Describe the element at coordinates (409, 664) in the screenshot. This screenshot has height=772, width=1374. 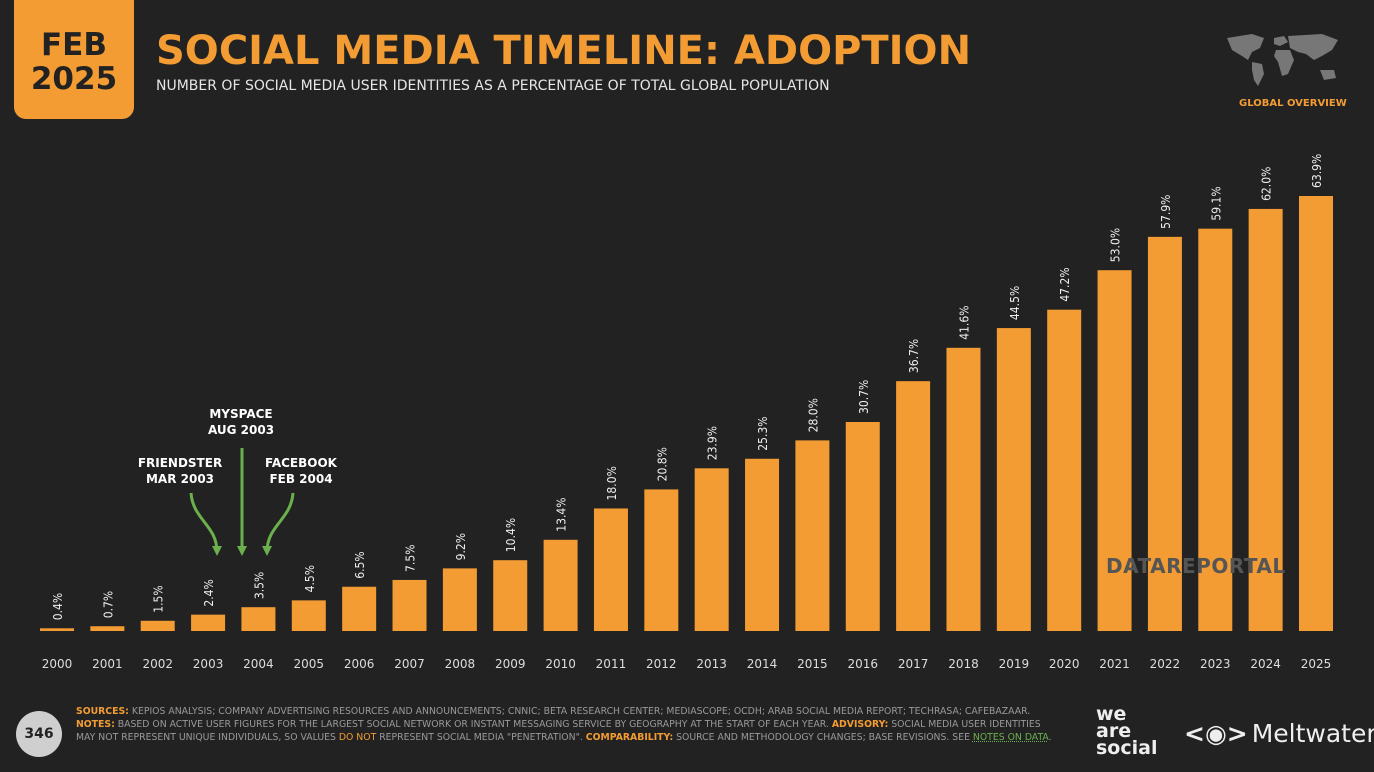
I see `x-tick-label: 2007` at that location.